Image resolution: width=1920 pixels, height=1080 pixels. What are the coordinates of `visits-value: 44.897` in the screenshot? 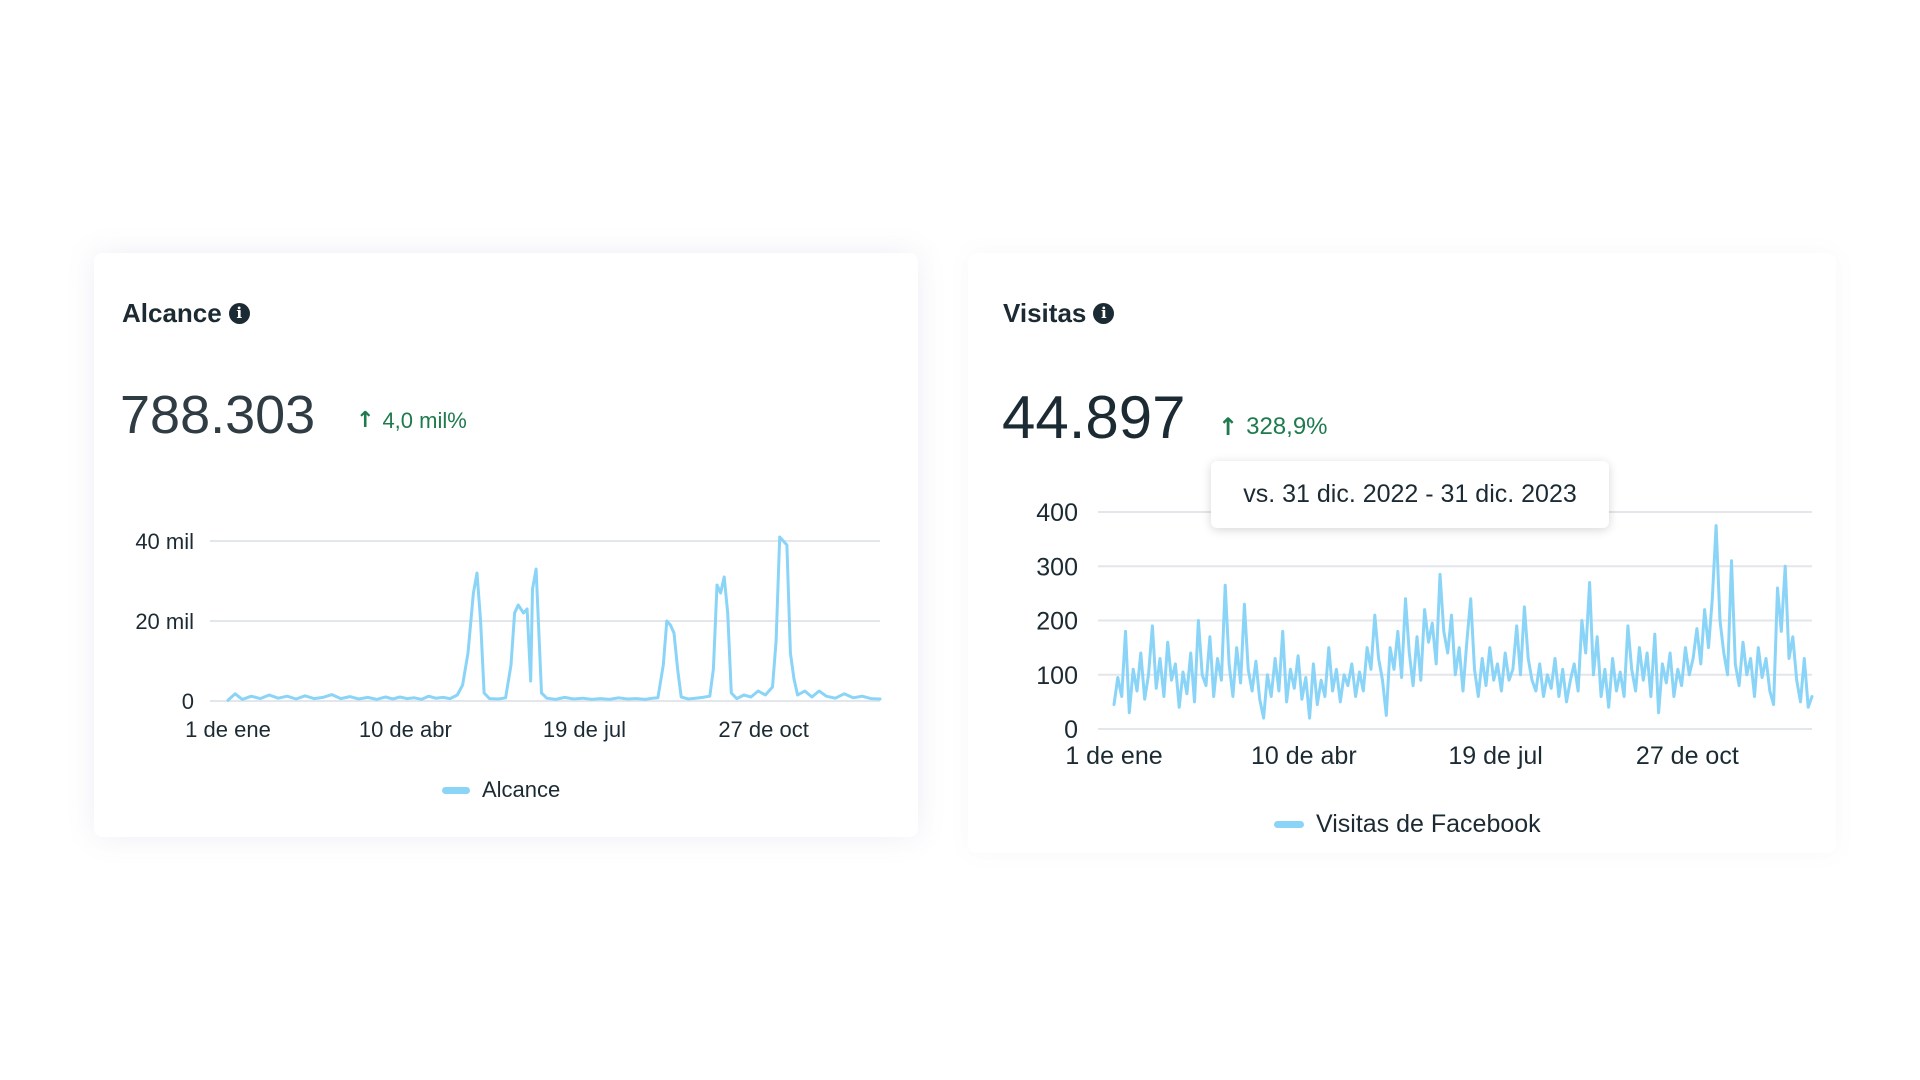 It's located at (1094, 417).